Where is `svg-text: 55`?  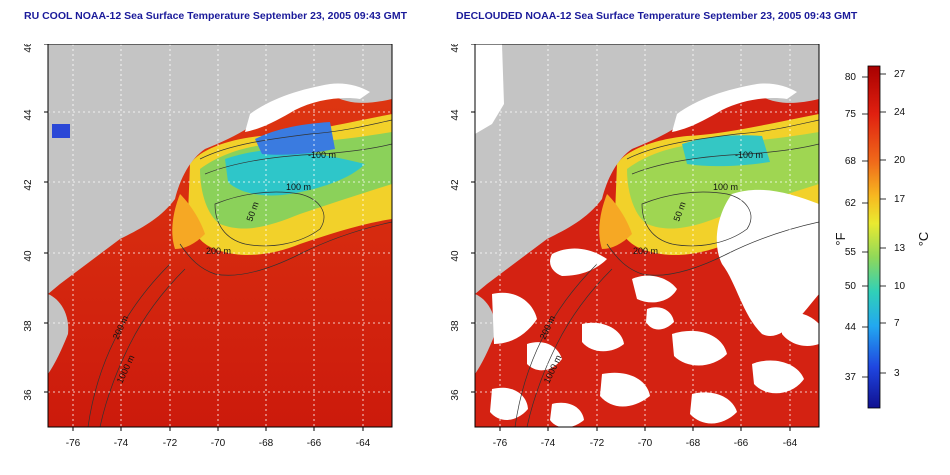 svg-text: 55 is located at coordinates (851, 252).